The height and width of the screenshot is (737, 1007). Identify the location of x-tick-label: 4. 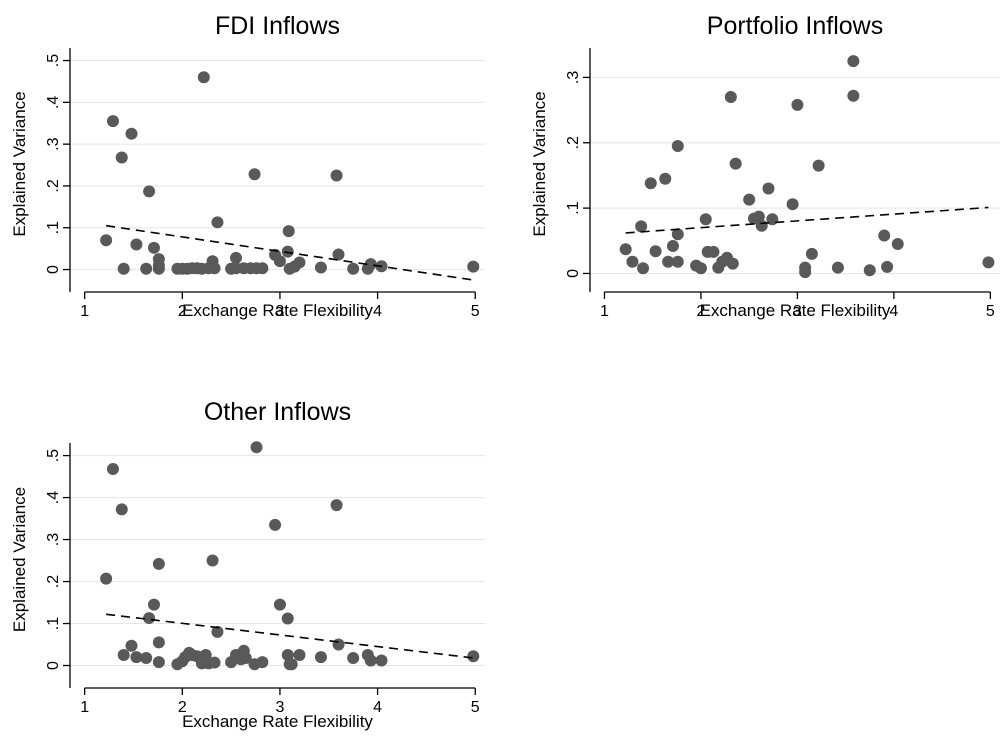
(377, 707).